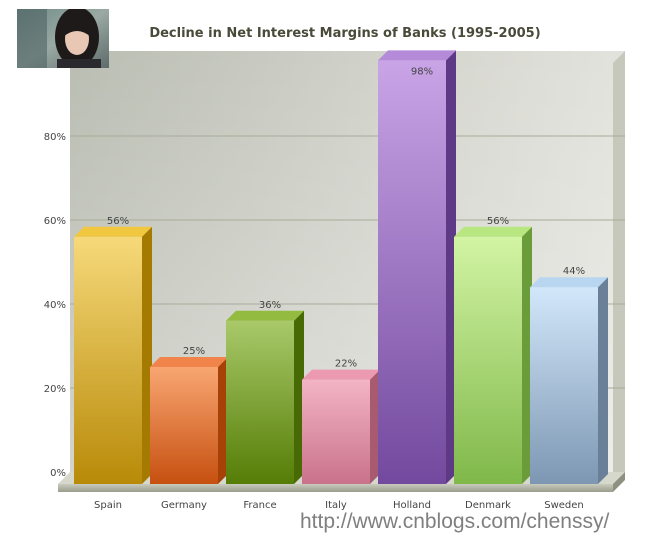 The image size is (672, 539). I want to click on x-category-label: Spain, so click(108, 505).